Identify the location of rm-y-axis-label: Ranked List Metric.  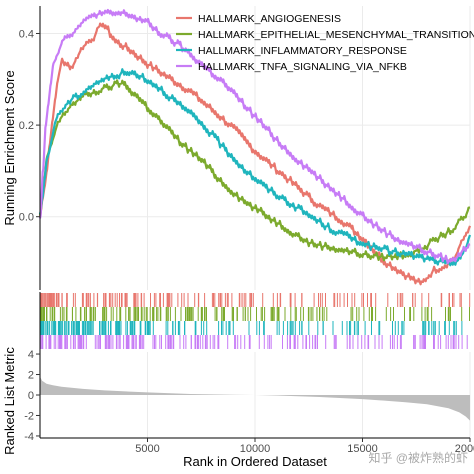
(9, 401).